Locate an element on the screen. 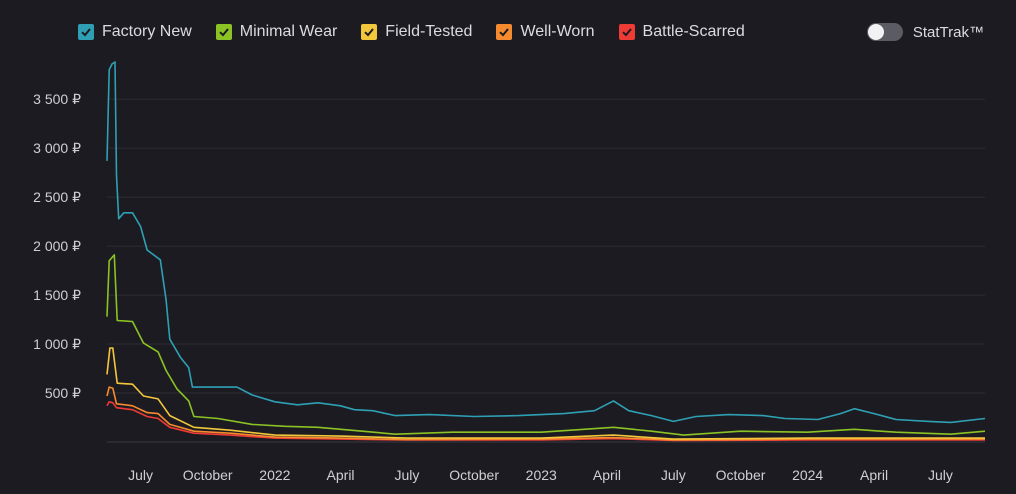  legend-checkbox-minimal-wear is located at coordinates (223, 32).